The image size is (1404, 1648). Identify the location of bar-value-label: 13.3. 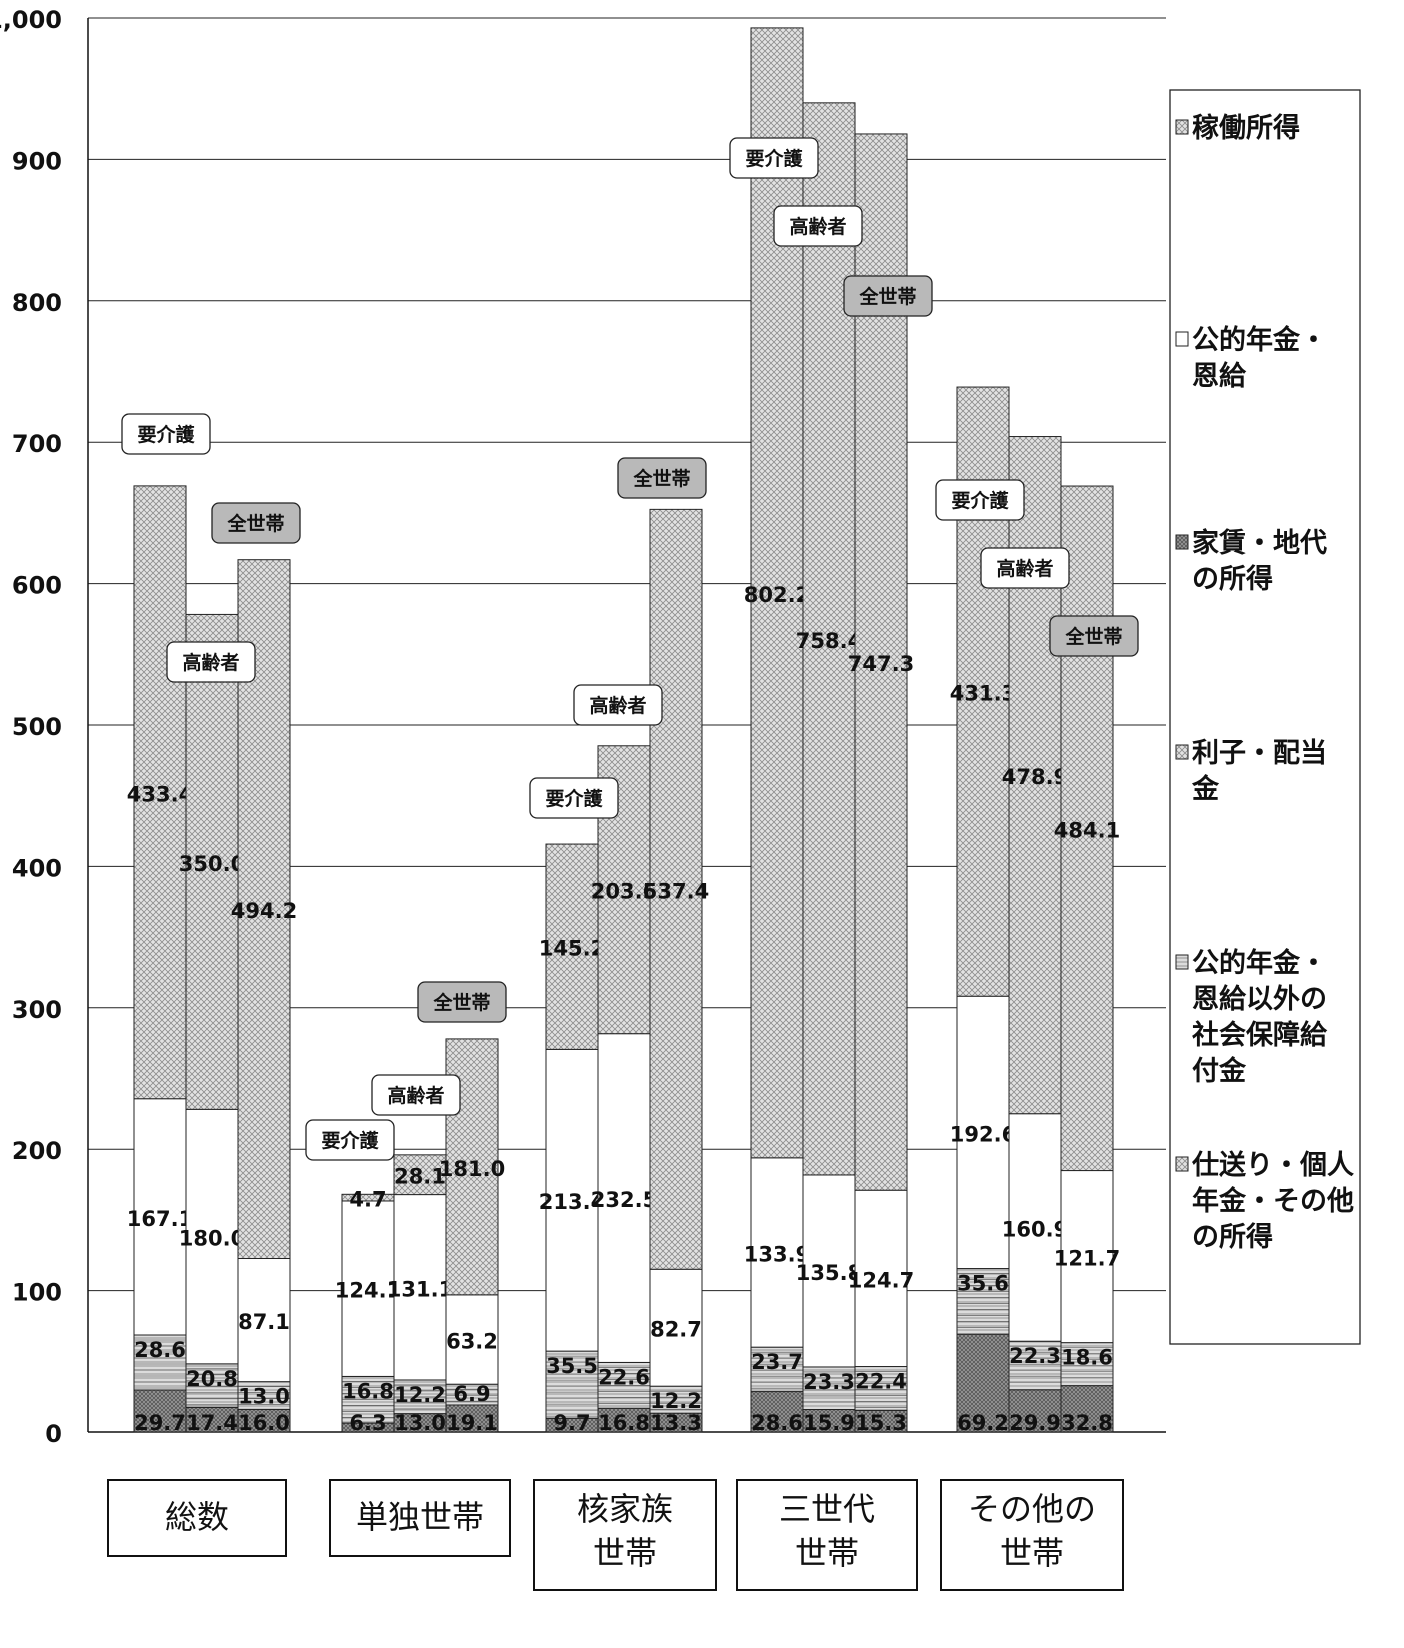
(676, 1423).